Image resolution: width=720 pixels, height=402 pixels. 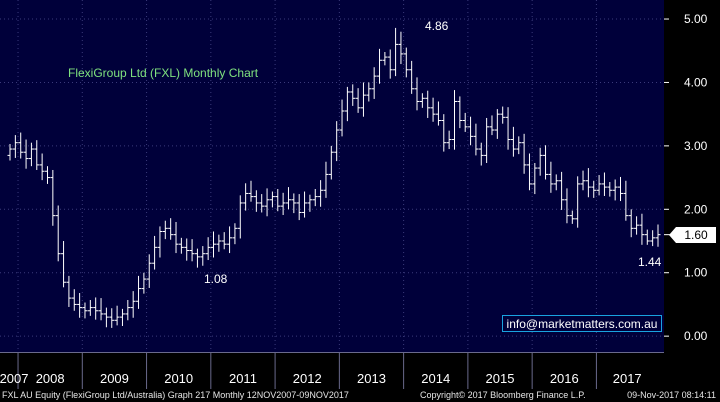 What do you see at coordinates (582, 323) in the screenshot?
I see `contact-email-box: info@marketmatters.com.au` at bounding box center [582, 323].